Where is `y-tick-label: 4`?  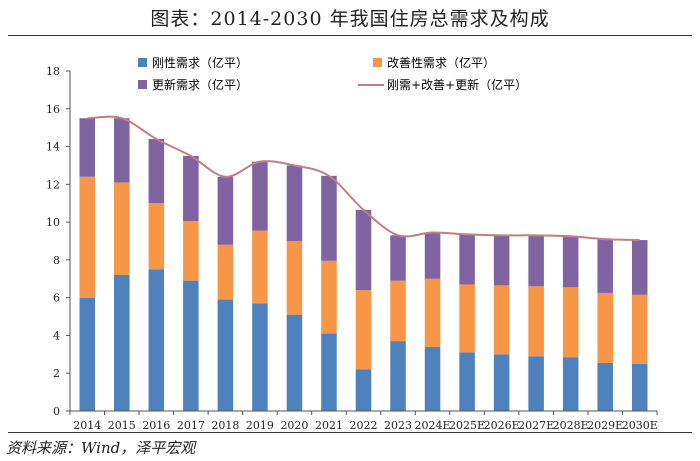
y-tick-label: 4 is located at coordinates (56, 335).